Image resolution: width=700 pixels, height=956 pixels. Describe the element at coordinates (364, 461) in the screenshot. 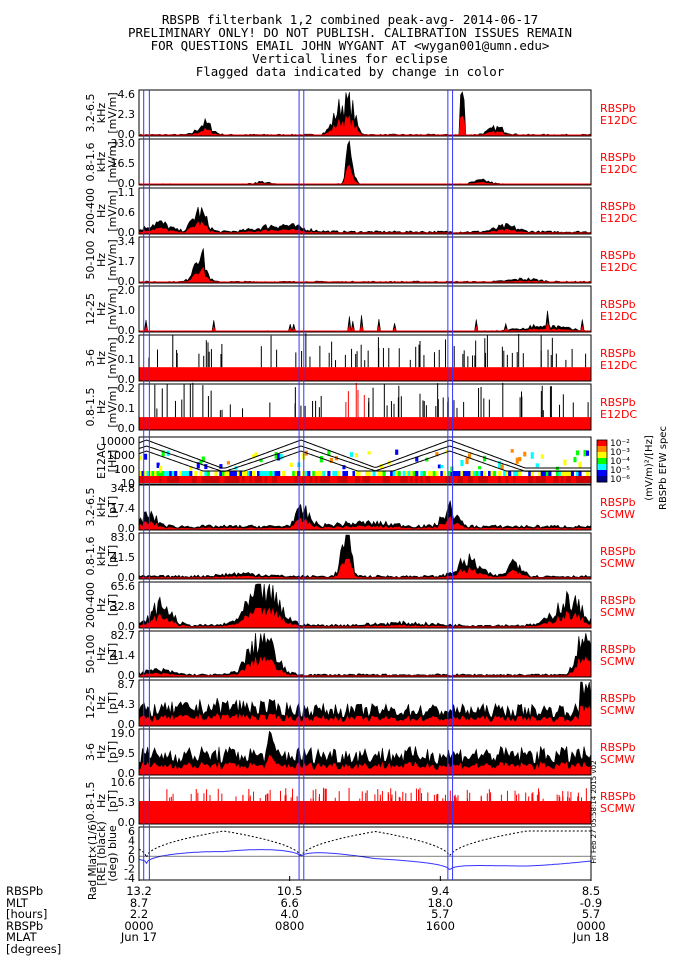

I see `flh-curve` at that location.